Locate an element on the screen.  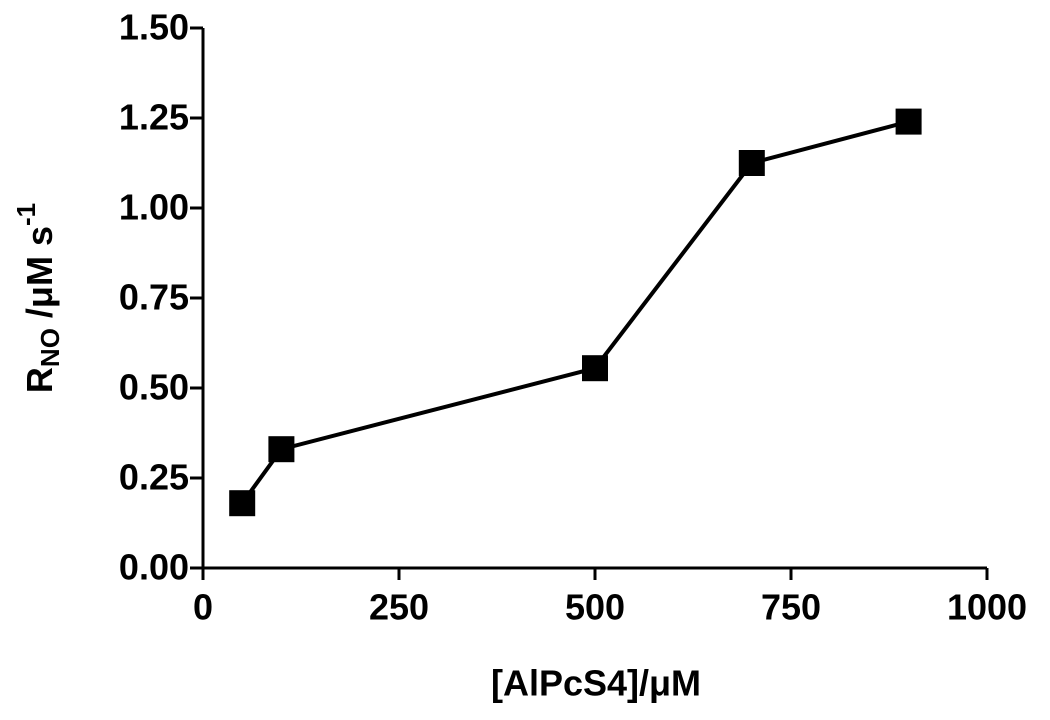
y-axis-label: RNO /μM s-1 is located at coordinates (38, 298).